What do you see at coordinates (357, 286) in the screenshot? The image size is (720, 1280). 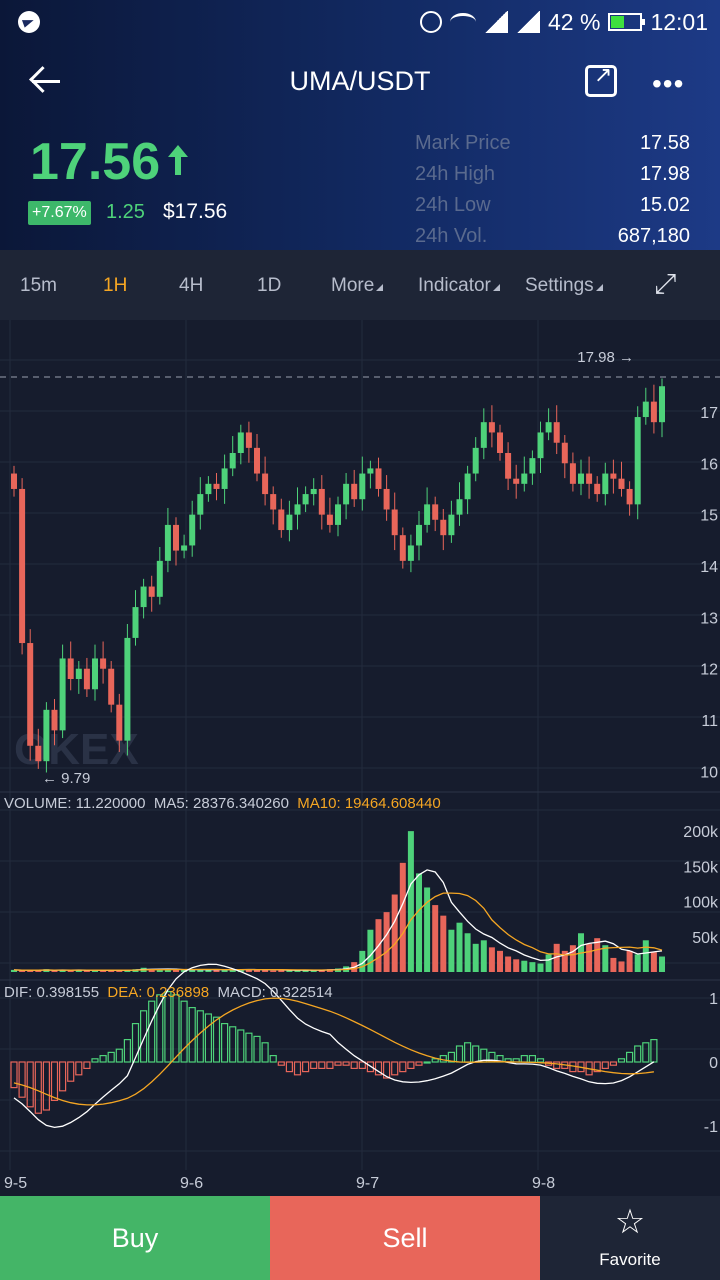 I see `more-dropdown: More` at bounding box center [357, 286].